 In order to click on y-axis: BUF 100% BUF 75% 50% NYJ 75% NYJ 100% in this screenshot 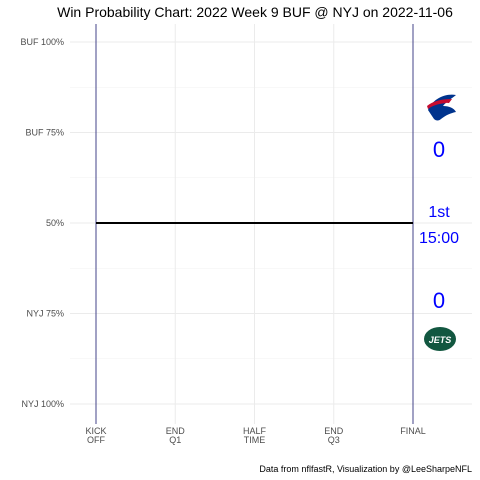, I will do `click(42, 223)`.